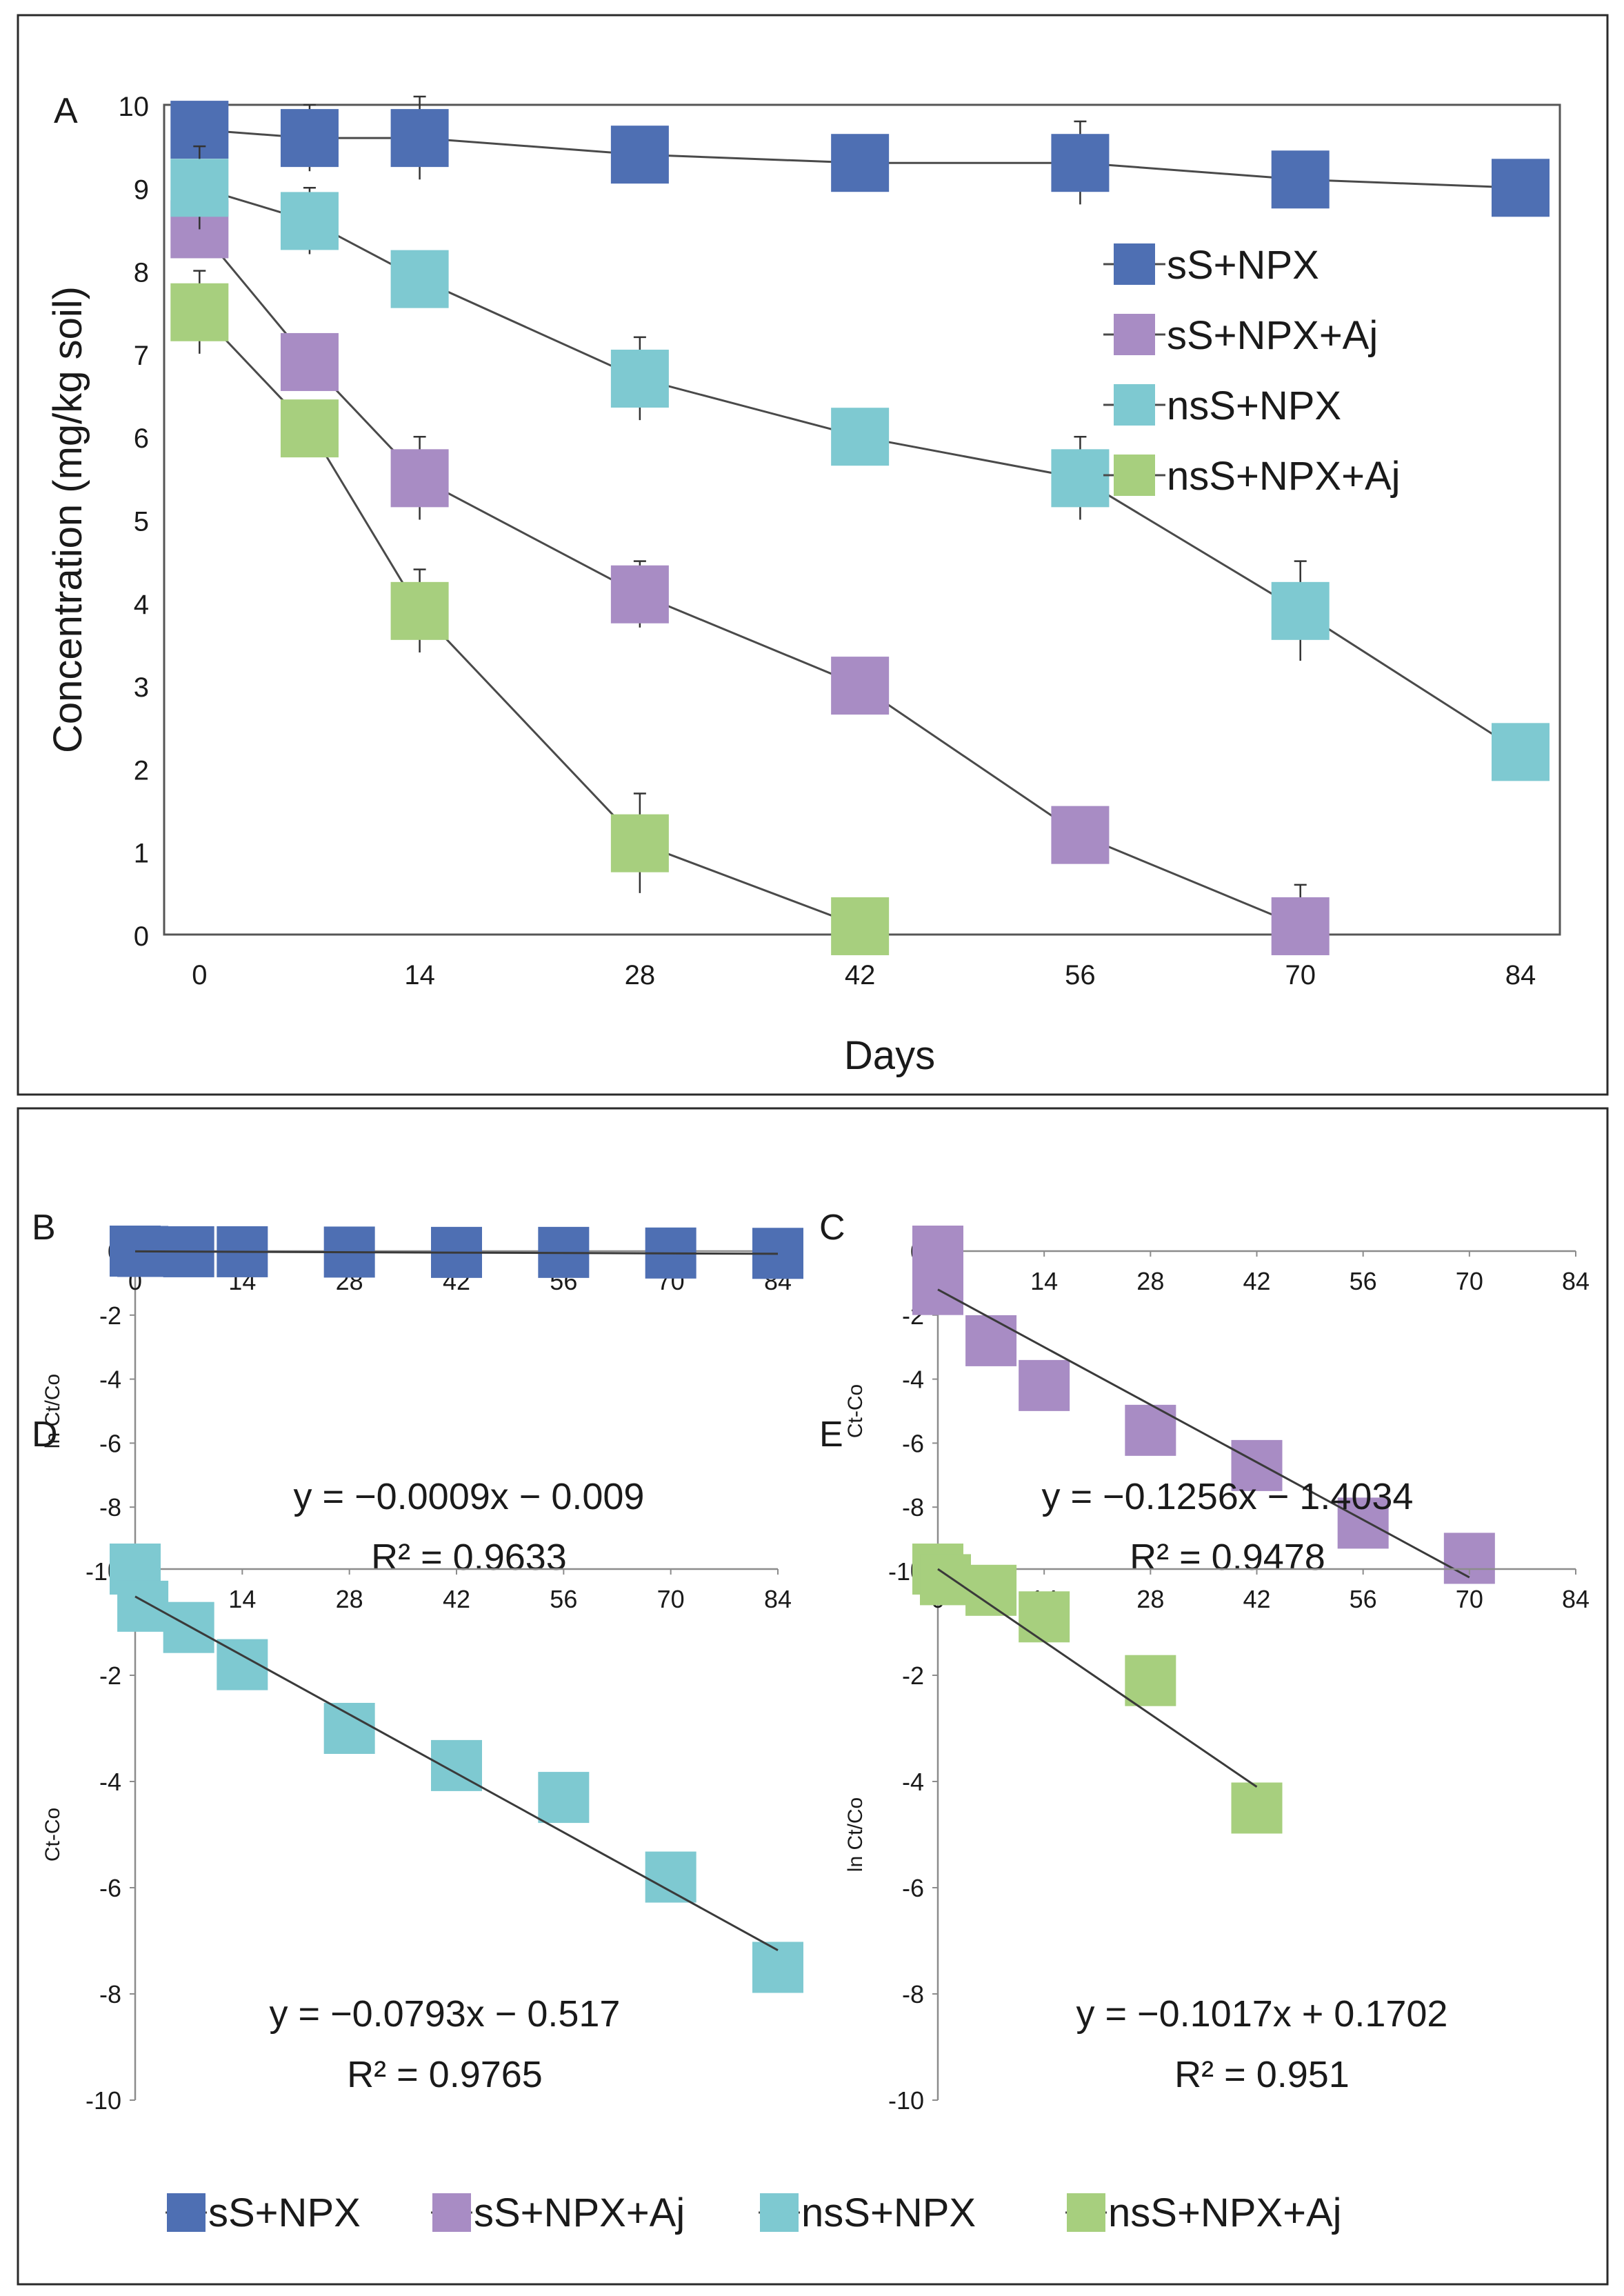 The width and height of the screenshot is (1624, 2296). Describe the element at coordinates (141, 273) in the screenshot. I see `panel-a-ytick-label: 8` at that location.